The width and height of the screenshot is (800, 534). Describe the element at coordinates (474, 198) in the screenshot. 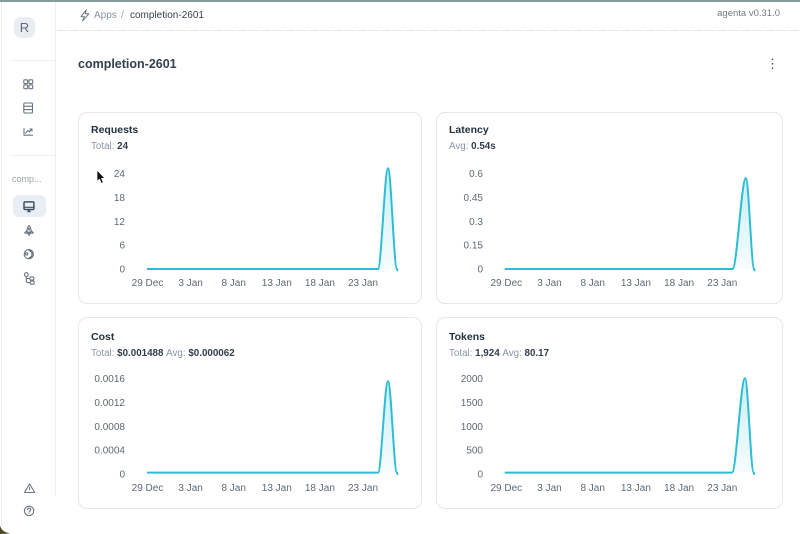

I see `svg-text: 0.45` at that location.